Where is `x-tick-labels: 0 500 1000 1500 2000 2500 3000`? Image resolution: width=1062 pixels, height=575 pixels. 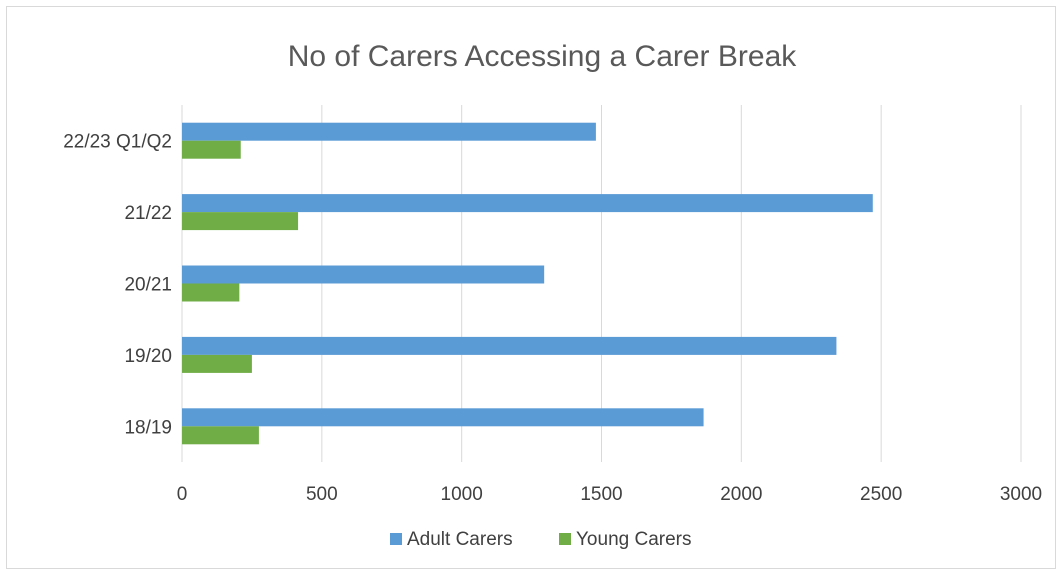
x-tick-labels: 0 500 1000 1500 2000 2500 3000 is located at coordinates (609, 494).